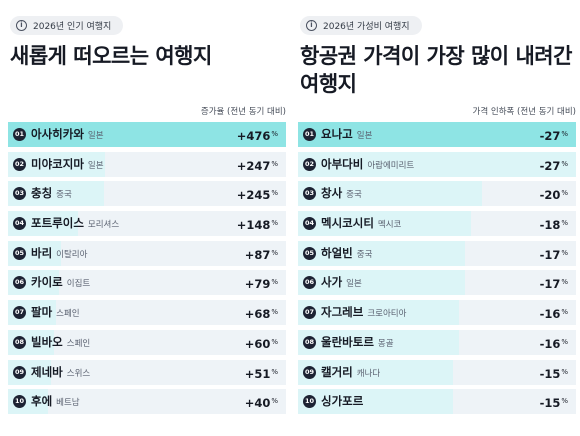 The width and height of the screenshot is (580, 436). I want to click on value-number: +79, so click(257, 284).